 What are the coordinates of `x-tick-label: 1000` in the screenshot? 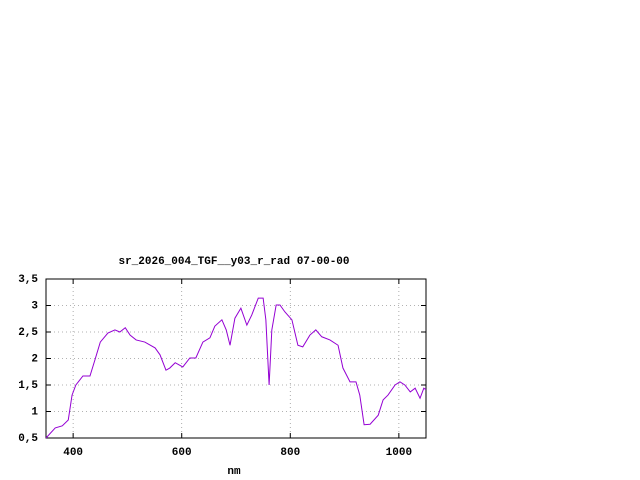 It's located at (399, 453).